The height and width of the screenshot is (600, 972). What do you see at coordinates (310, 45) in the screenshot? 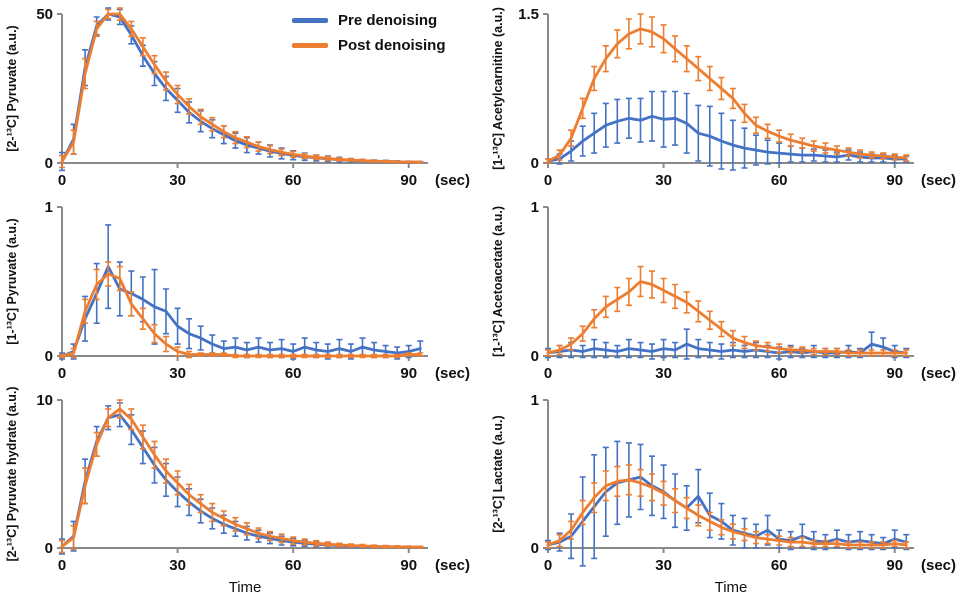
I see `legend-swatch-post-denoising` at bounding box center [310, 45].